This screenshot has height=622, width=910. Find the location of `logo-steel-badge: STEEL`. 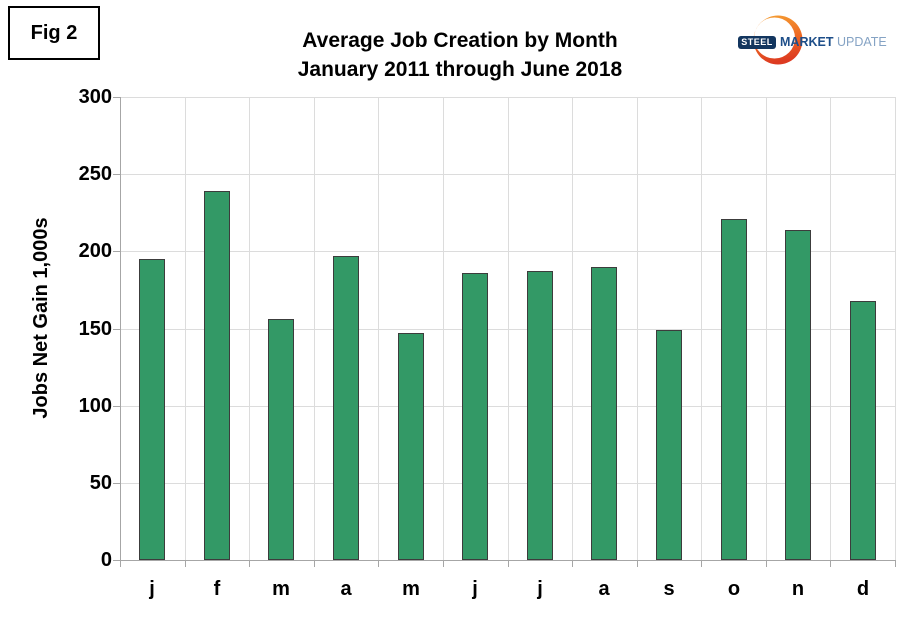

logo-steel-badge: STEEL is located at coordinates (757, 42).